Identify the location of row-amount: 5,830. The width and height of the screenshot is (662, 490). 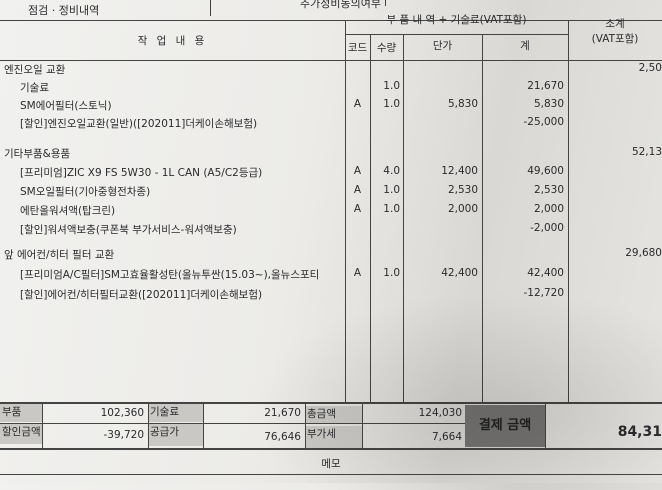
(548, 104).